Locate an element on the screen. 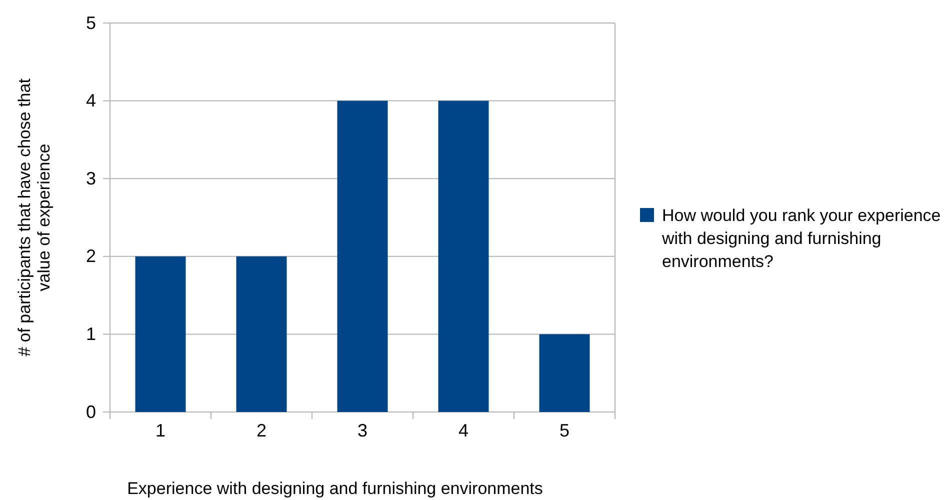 This screenshot has width=948, height=500. x-tick-label: 5 is located at coordinates (564, 430).